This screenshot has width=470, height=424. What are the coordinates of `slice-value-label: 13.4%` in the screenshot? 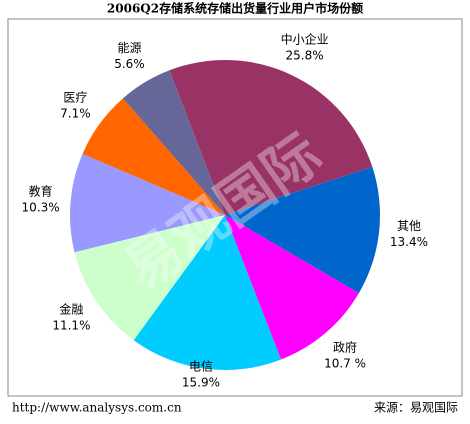 It's located at (409, 242).